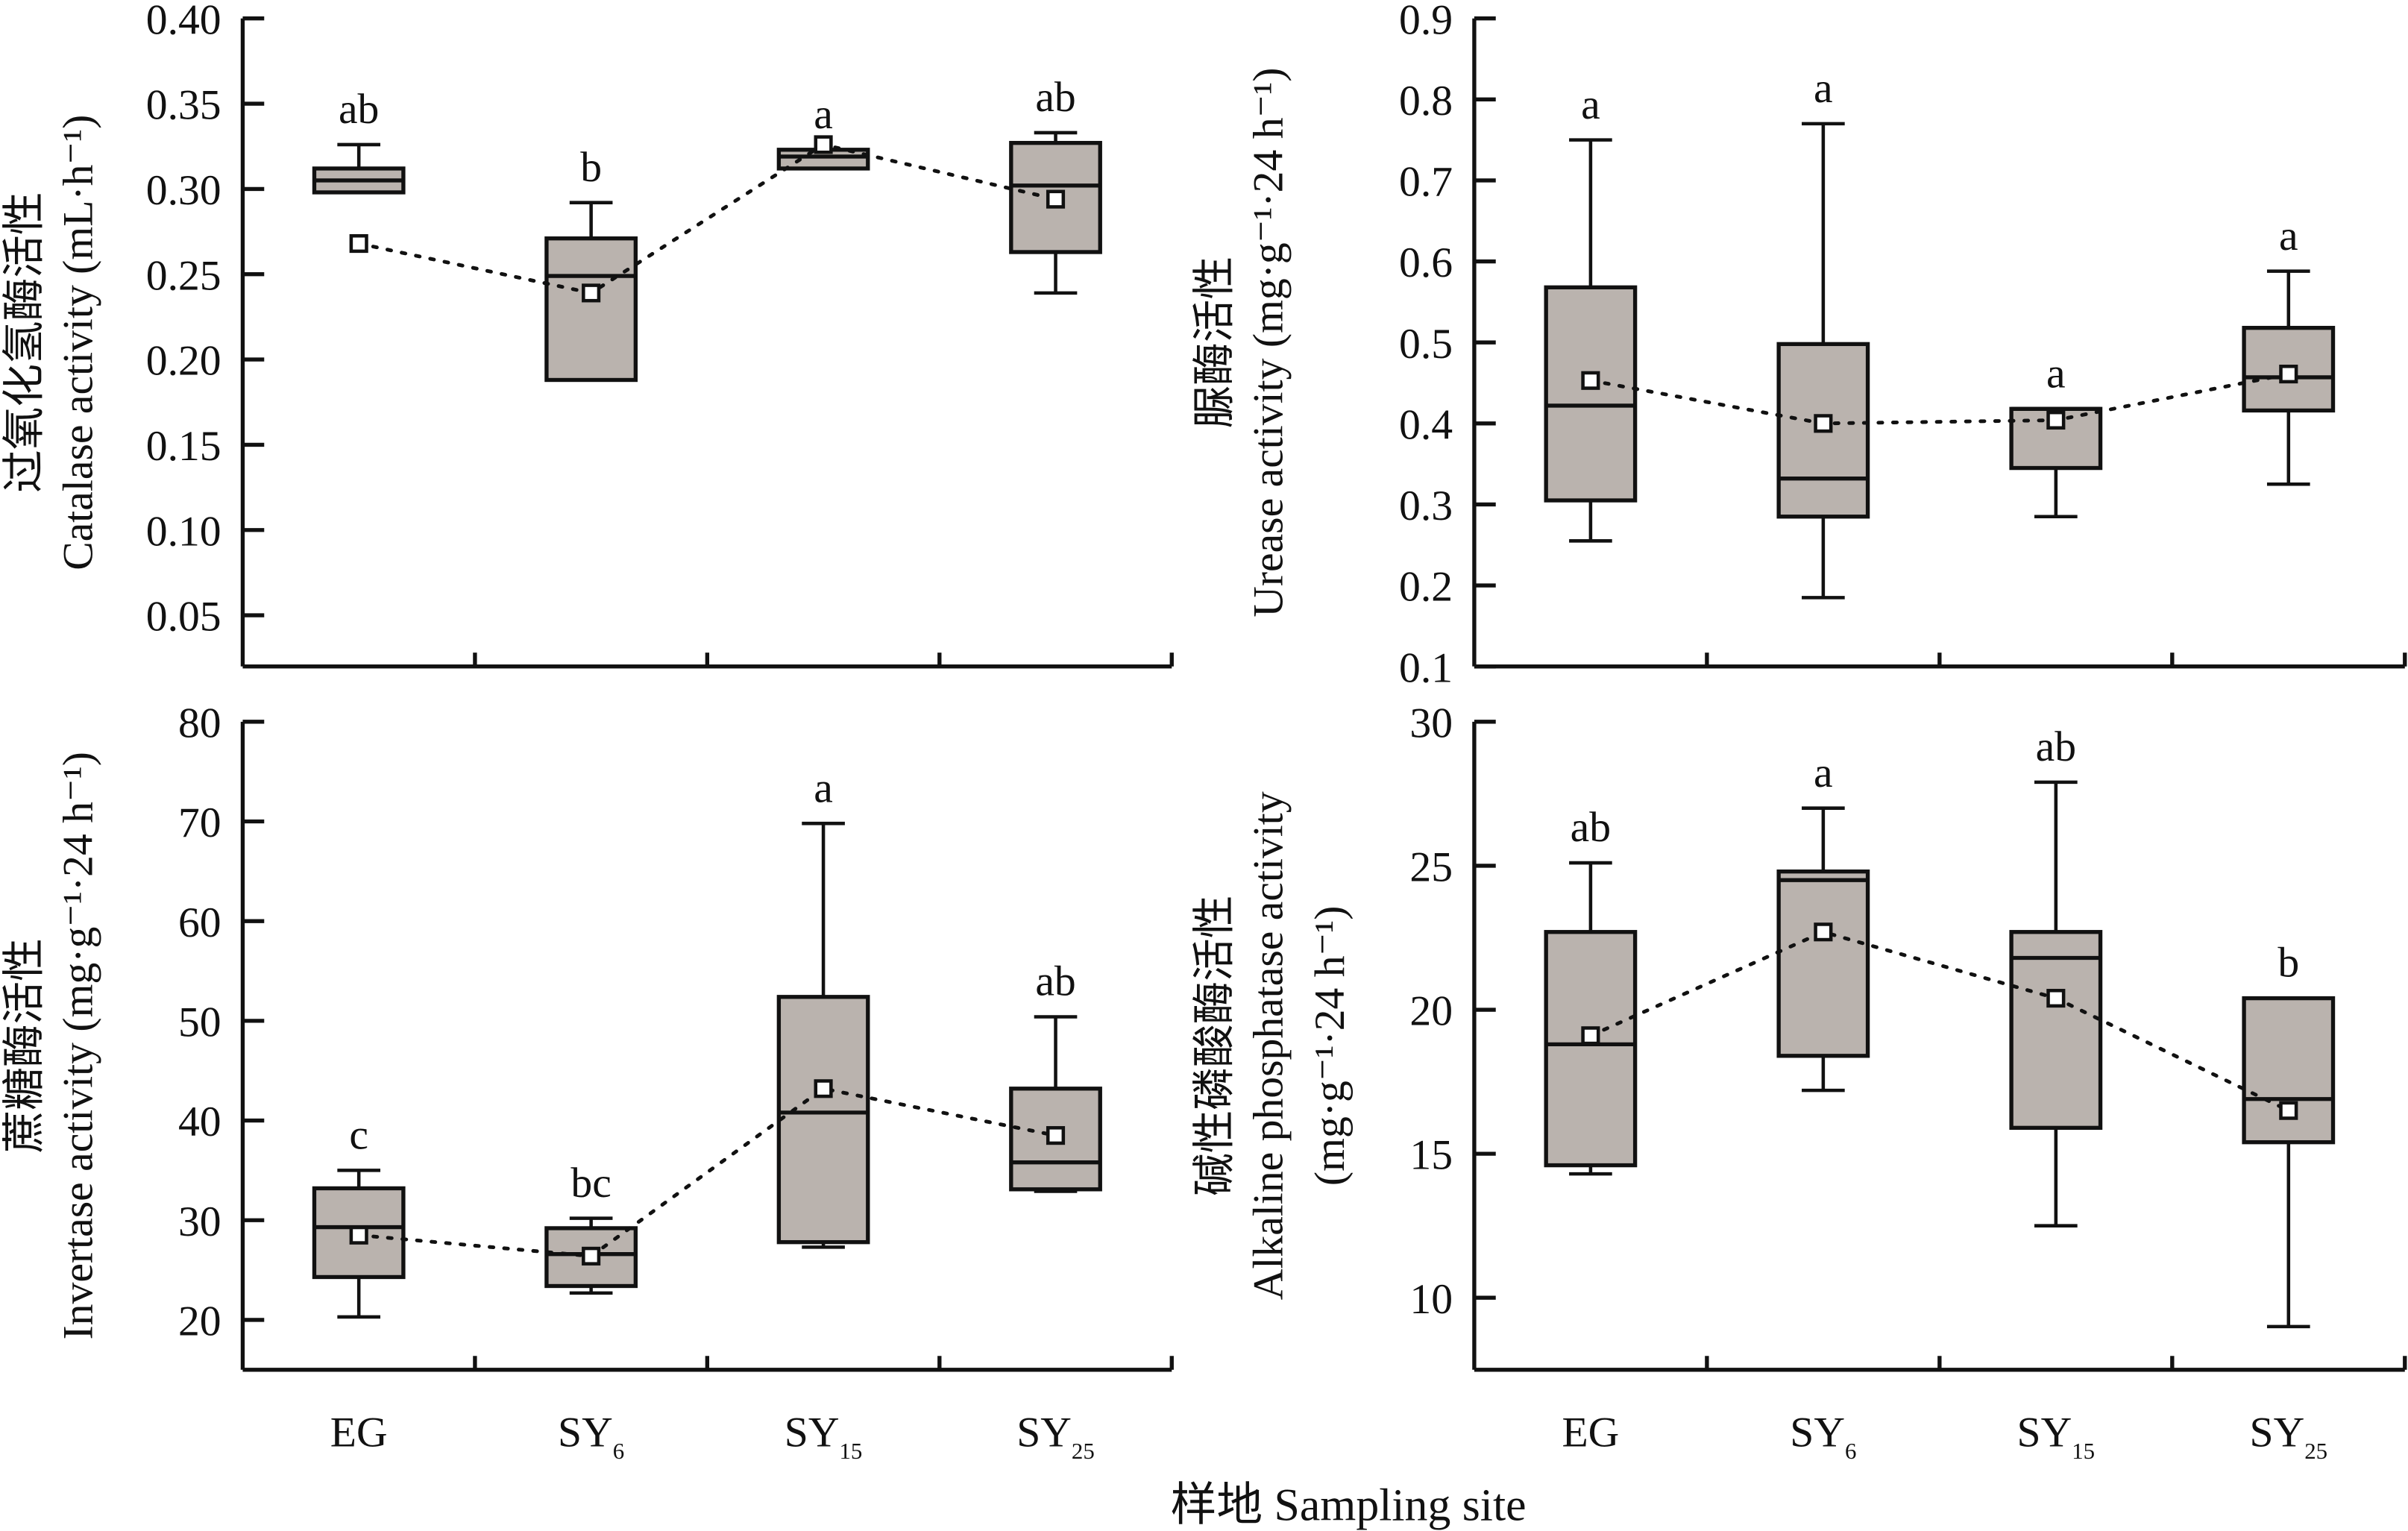 This screenshot has width=2408, height=1531. Describe the element at coordinates (1426, 21) in the screenshot. I see `y-tick-label: 0.9` at that location.